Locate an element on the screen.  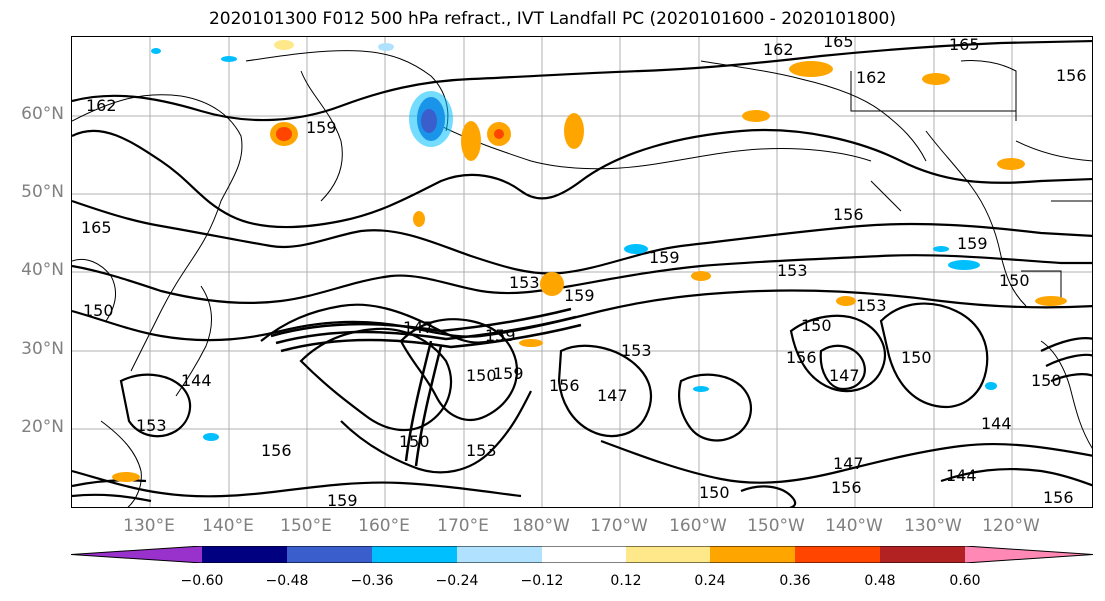
colorbar-tick: 0.60 is located at coordinates (965, 581).